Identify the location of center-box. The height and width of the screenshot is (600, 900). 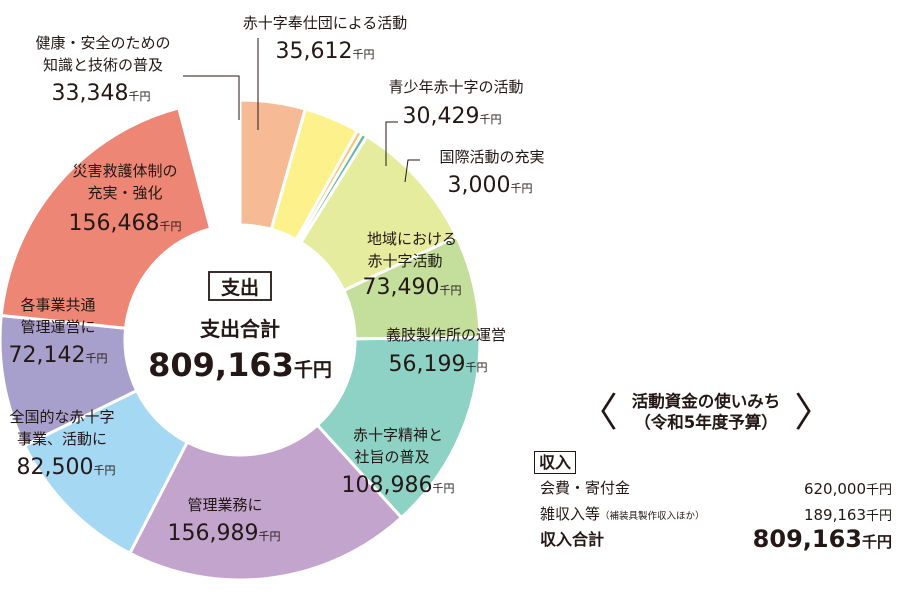
(240, 286).